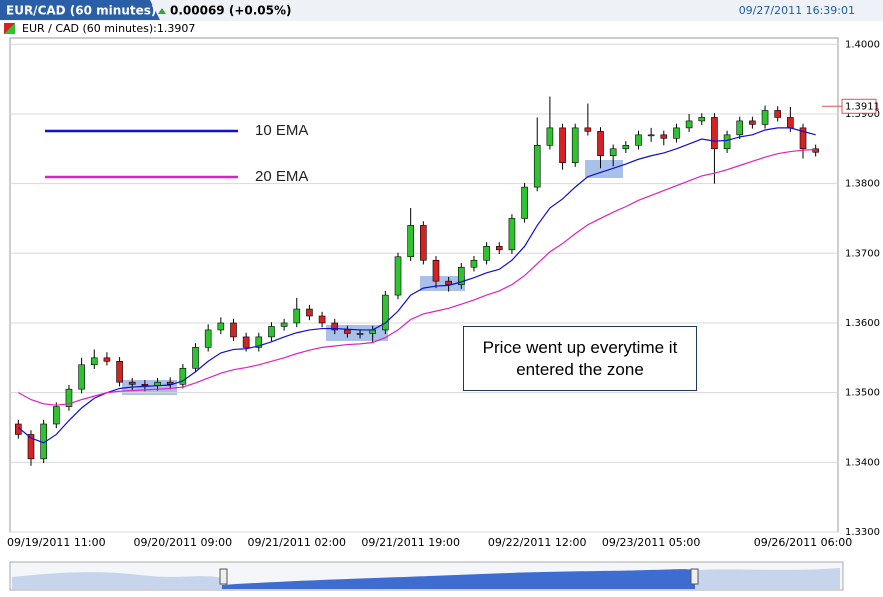 The height and width of the screenshot is (597, 883). I want to click on symbol-title: EUR/CAD (60 minutes), so click(81, 11).